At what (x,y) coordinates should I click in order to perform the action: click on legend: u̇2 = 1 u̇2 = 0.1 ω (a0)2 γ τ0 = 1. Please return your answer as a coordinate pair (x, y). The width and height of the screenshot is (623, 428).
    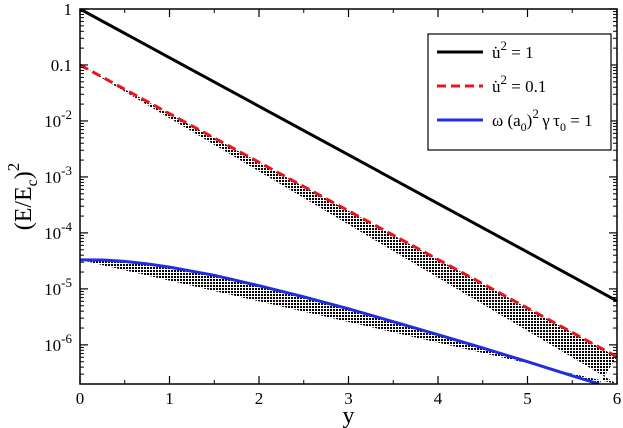
    Looking at the image, I should click on (519, 92).